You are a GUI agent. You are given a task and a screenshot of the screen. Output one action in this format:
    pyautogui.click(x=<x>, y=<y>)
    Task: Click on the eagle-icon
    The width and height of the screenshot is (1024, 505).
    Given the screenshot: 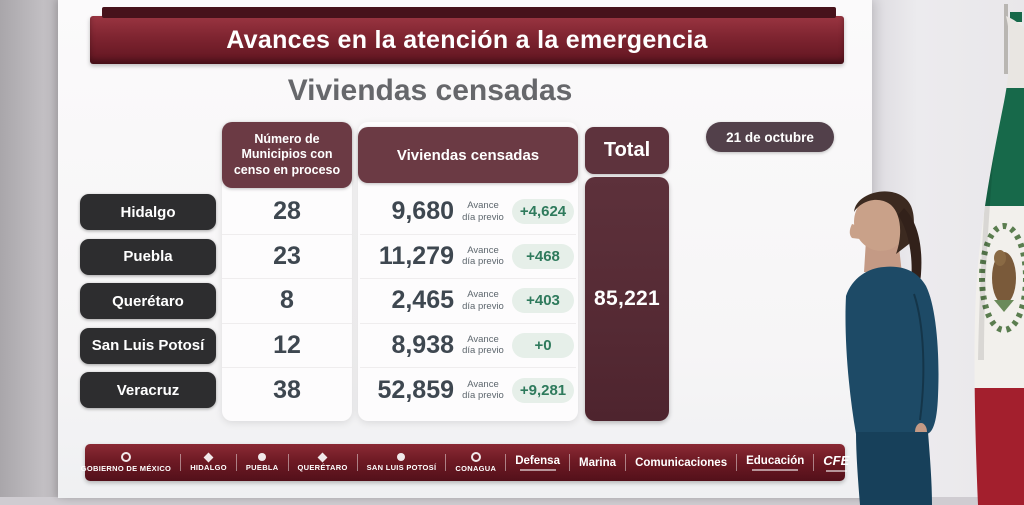 What is the action you would take?
    pyautogui.click(x=125, y=457)
    